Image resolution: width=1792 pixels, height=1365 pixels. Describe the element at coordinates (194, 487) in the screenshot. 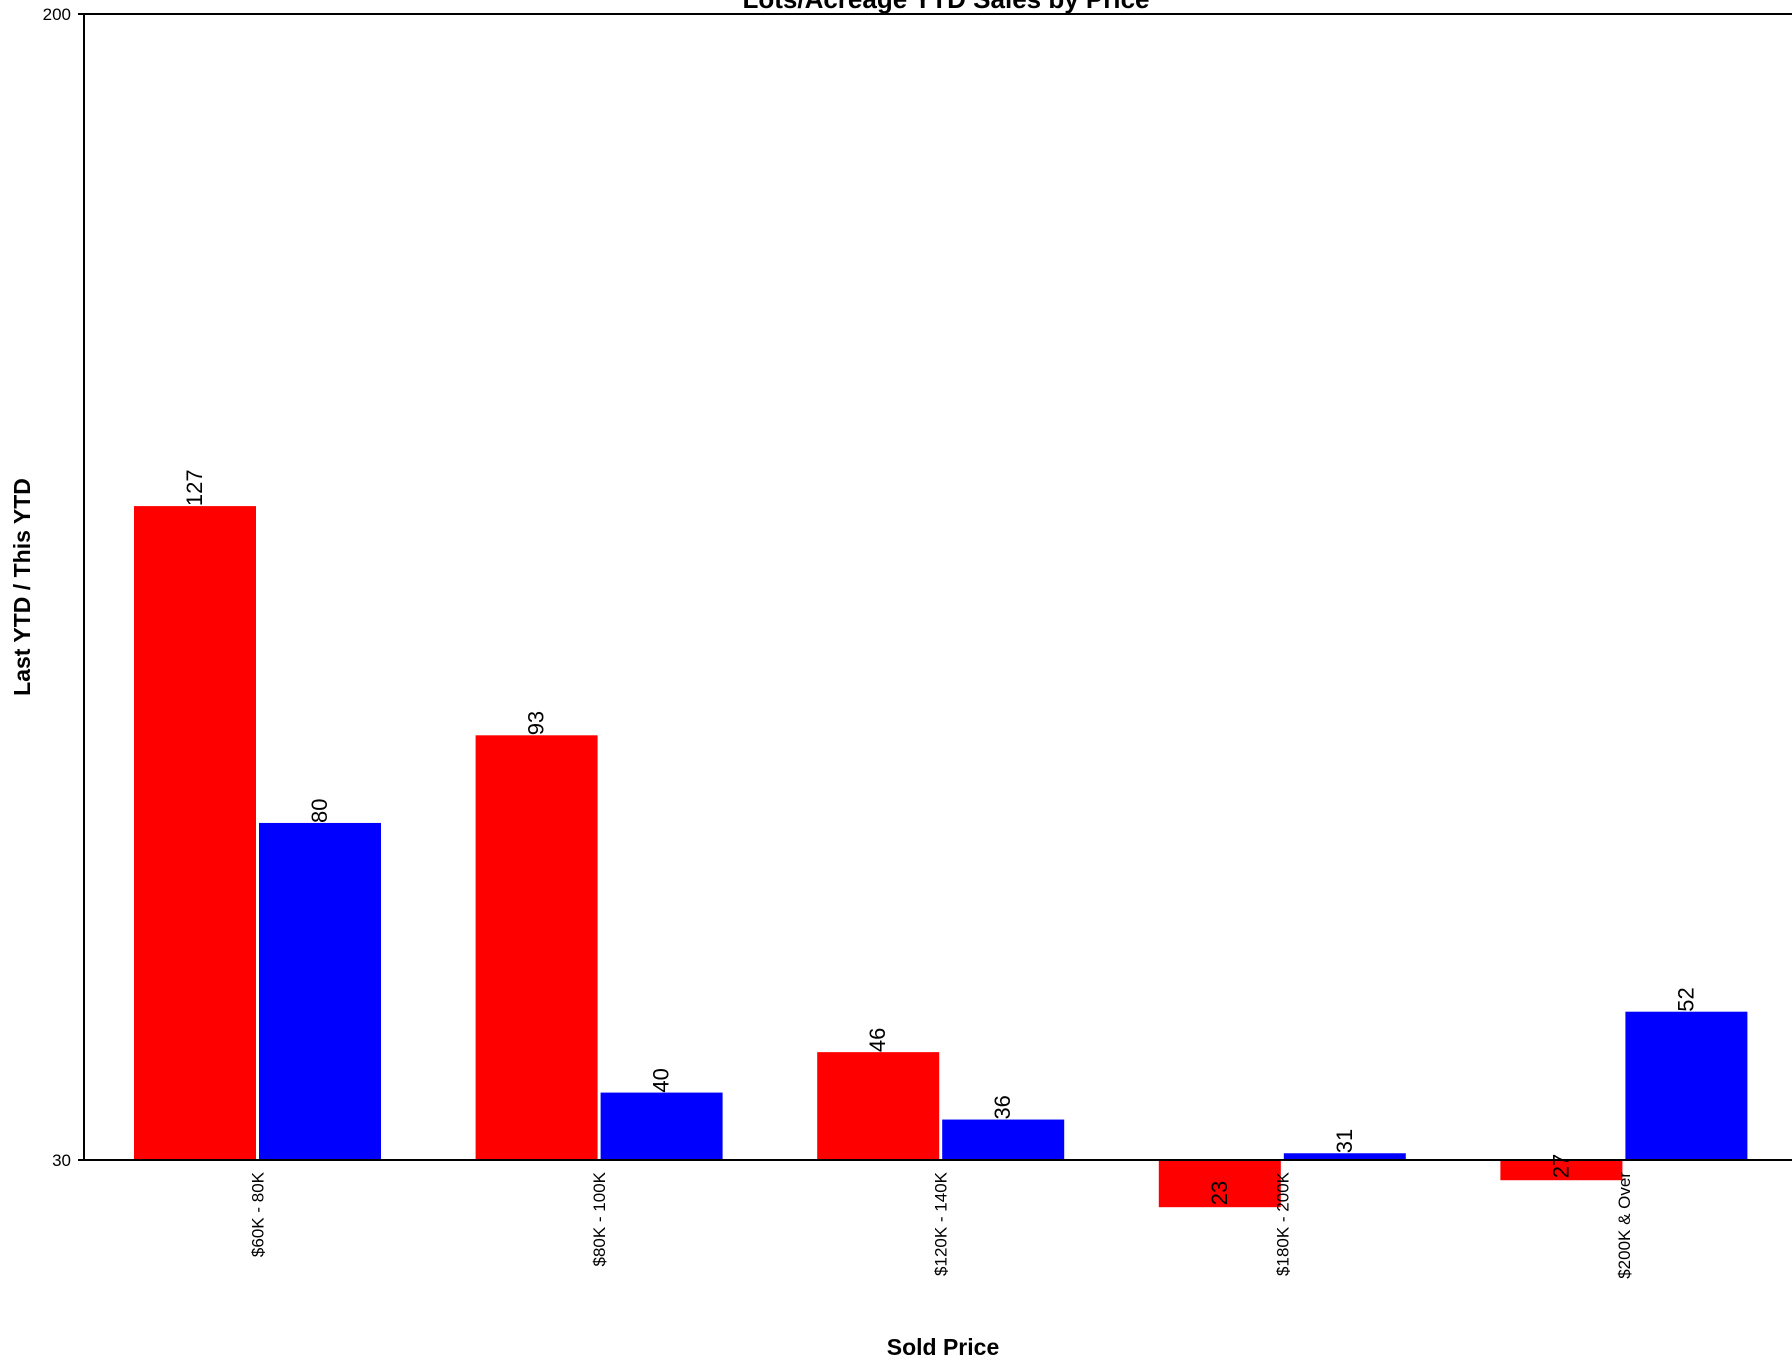

I see `data-label-0-0: 127` at that location.